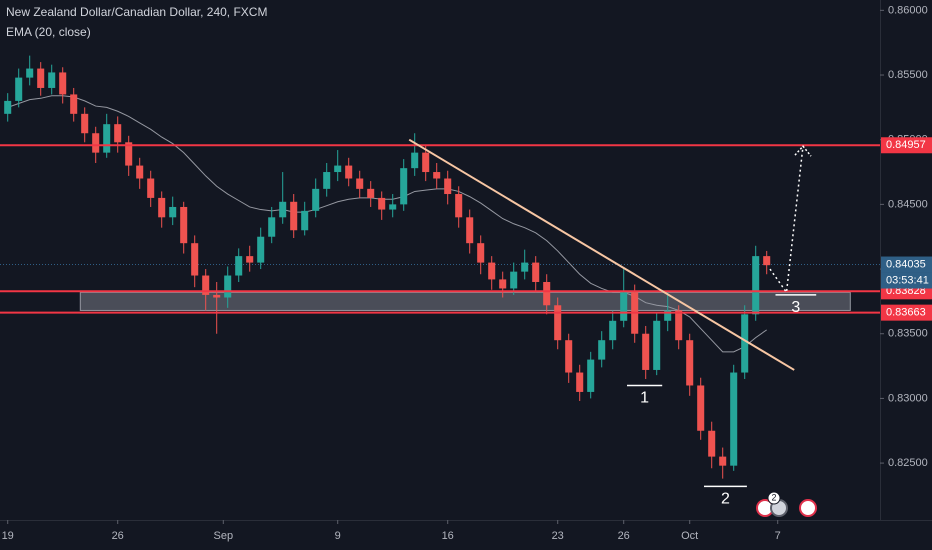 This screenshot has width=932, height=550. Describe the element at coordinates (795, 307) in the screenshot. I see `pattern-label: 3` at that location.